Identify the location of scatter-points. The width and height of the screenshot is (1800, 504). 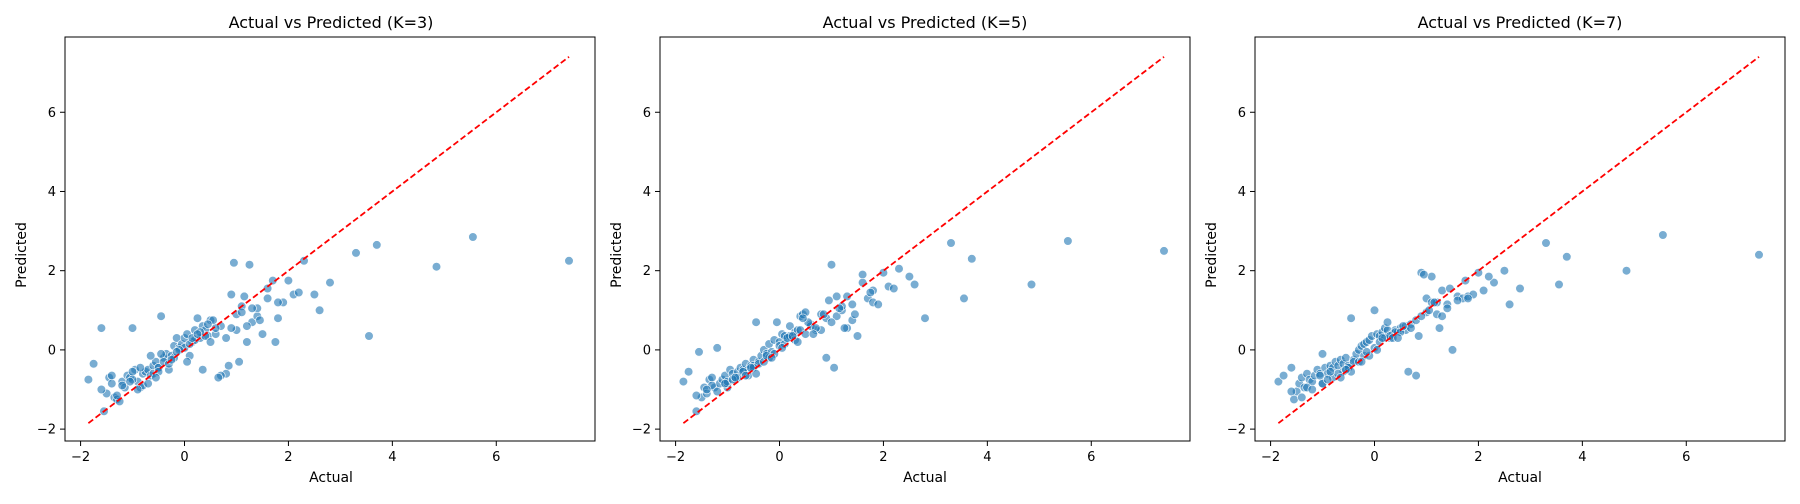
(923, 326).